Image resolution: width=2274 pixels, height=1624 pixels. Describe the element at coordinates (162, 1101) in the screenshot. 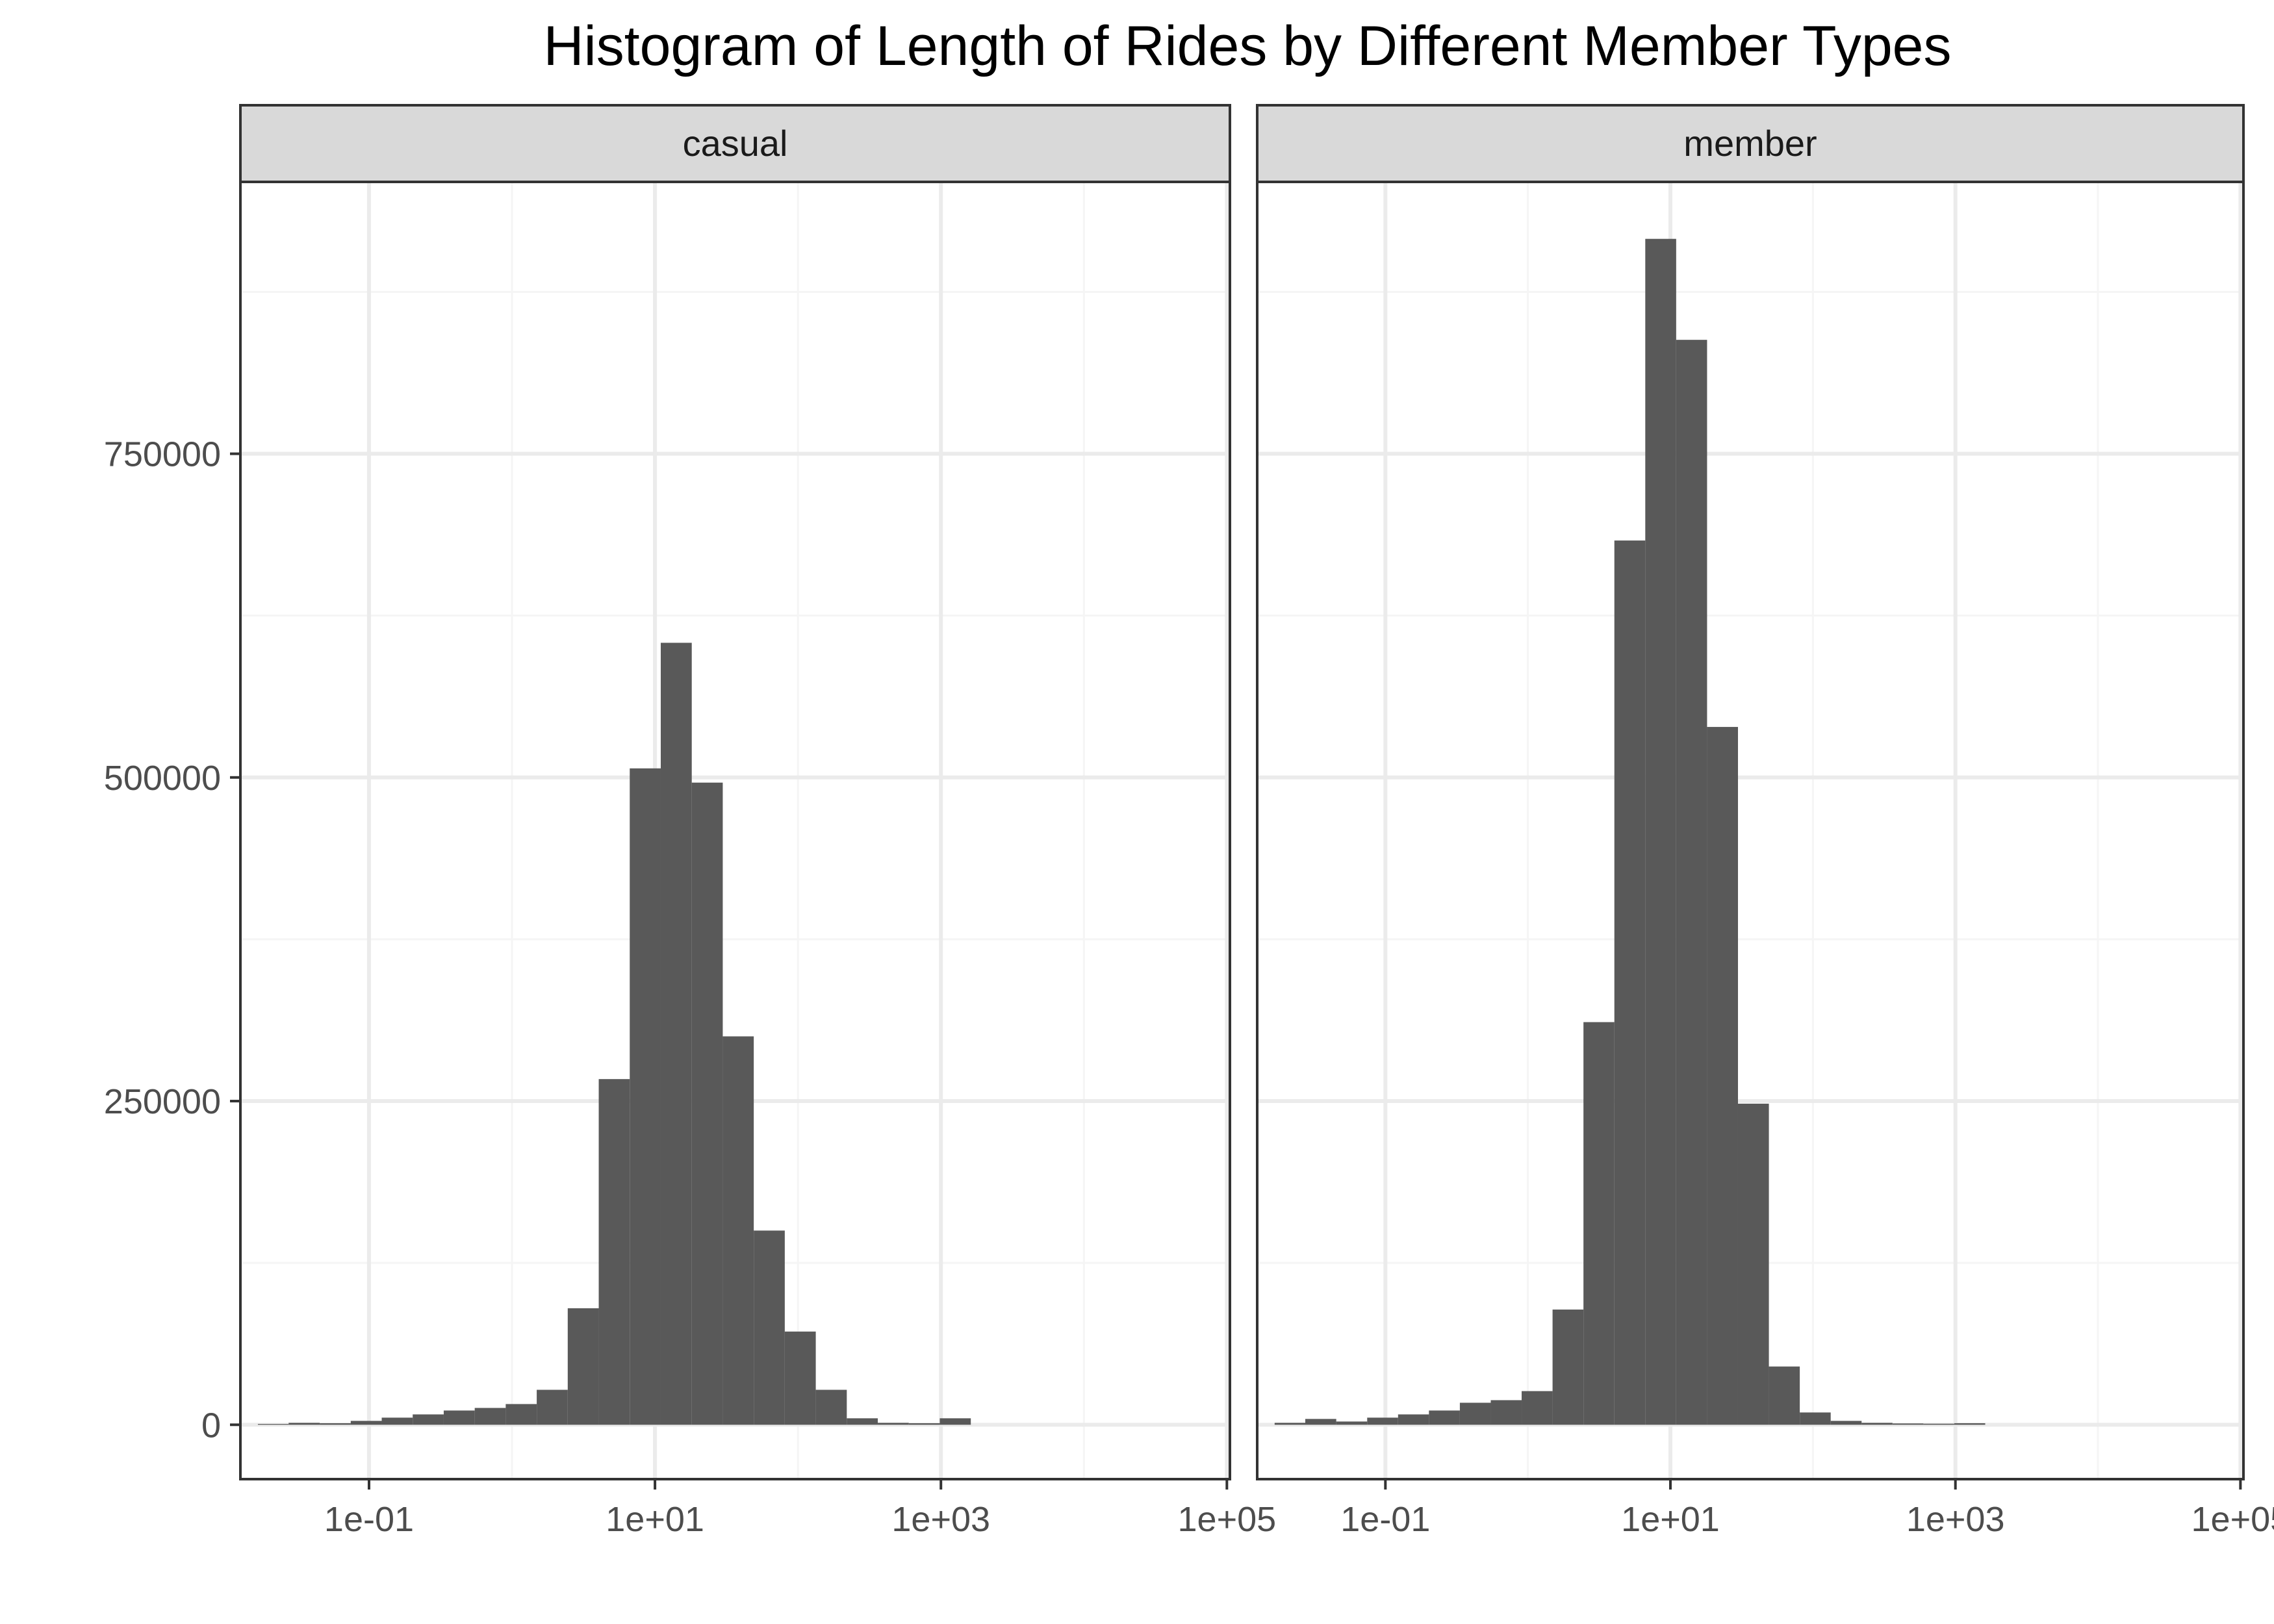

I see `y-tick-label: 250000` at that location.